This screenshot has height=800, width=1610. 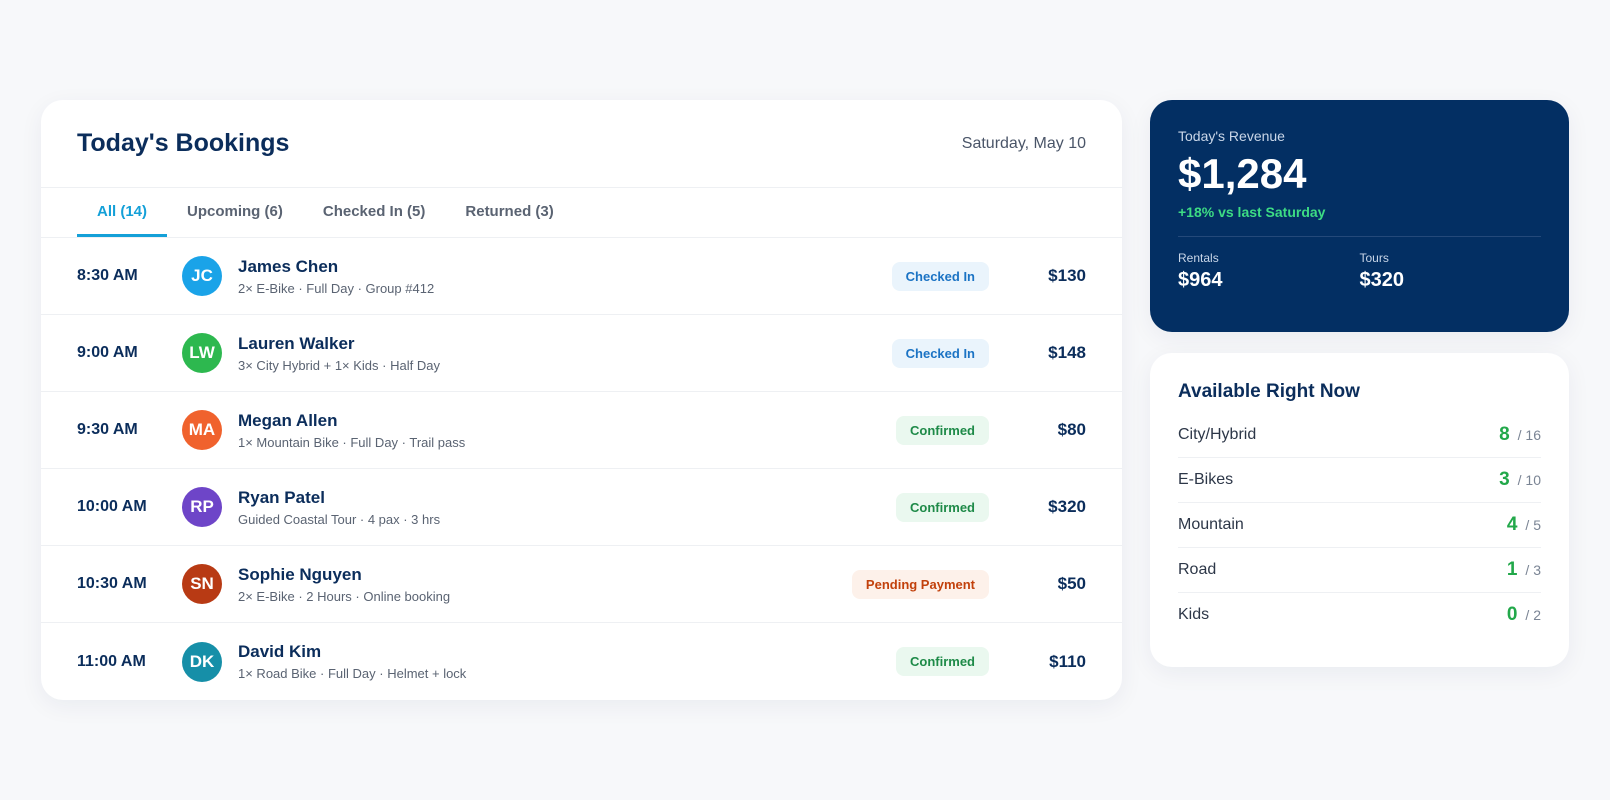 I want to click on availability-title: Available Right Now, so click(x=1269, y=391).